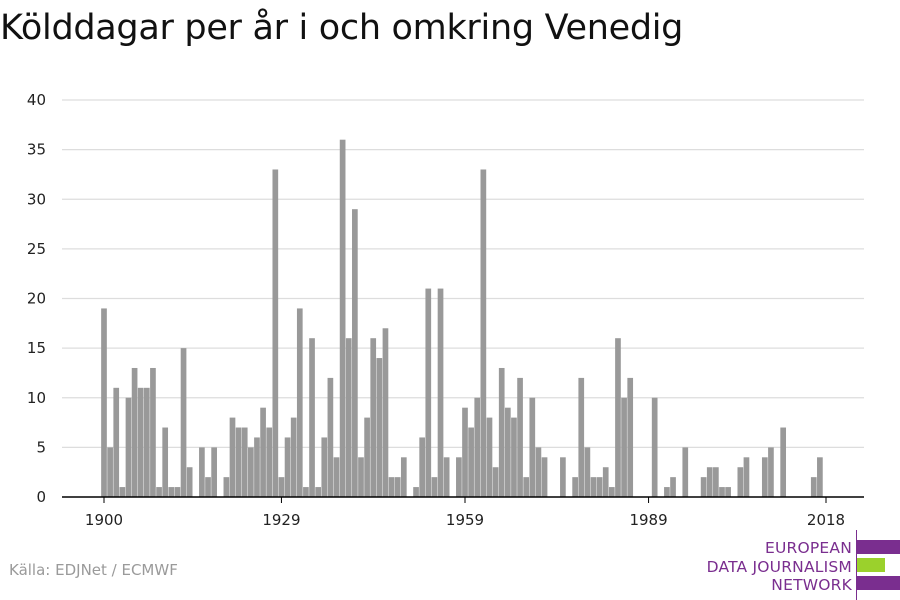 The height and width of the screenshot is (600, 900). What do you see at coordinates (771, 472) in the screenshot?
I see `bar-2009` at bounding box center [771, 472].